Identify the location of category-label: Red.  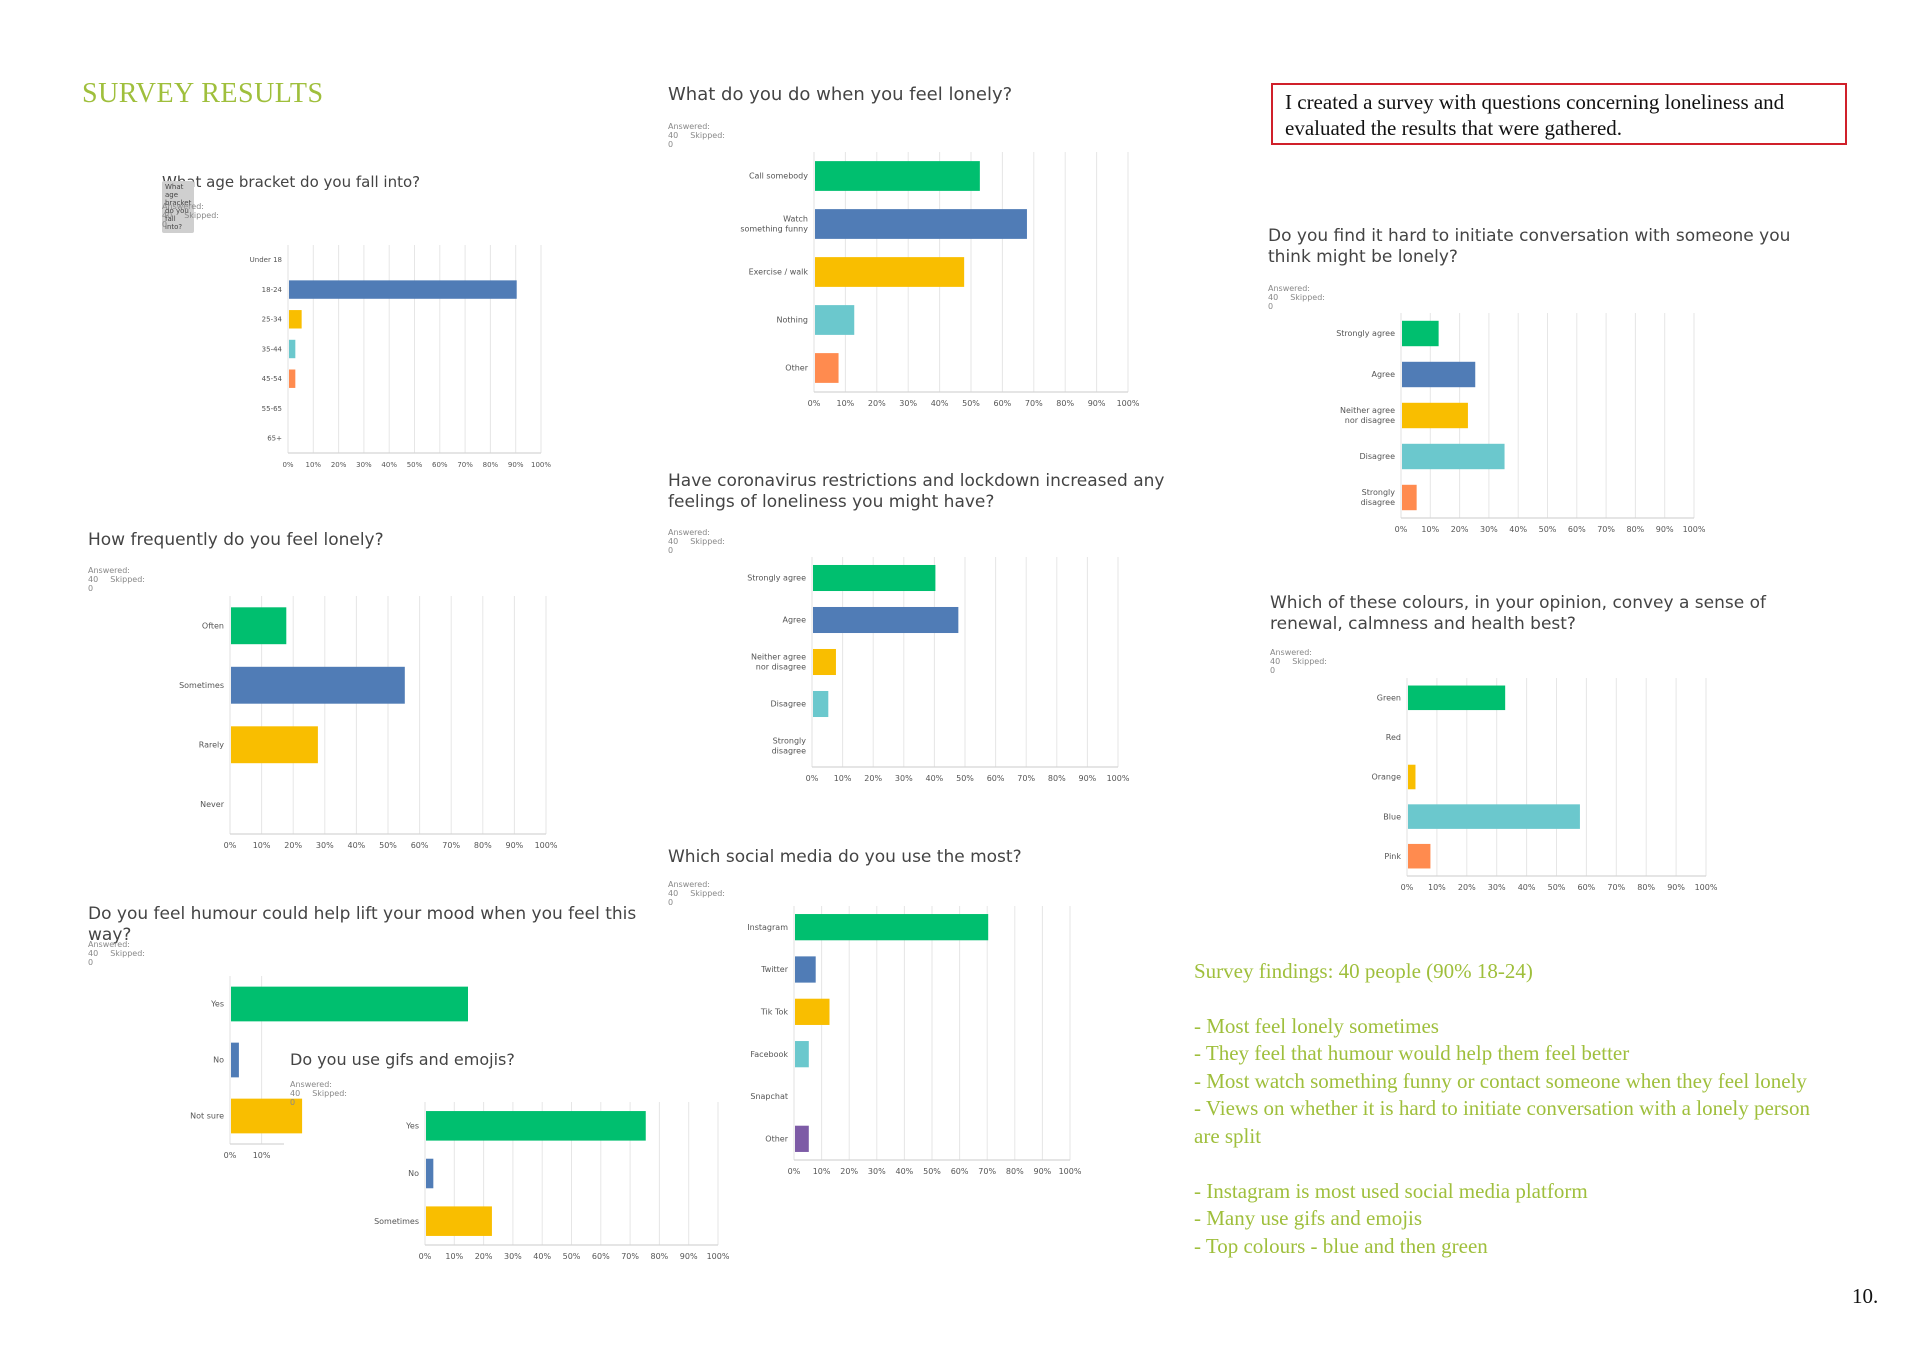
(1393, 737).